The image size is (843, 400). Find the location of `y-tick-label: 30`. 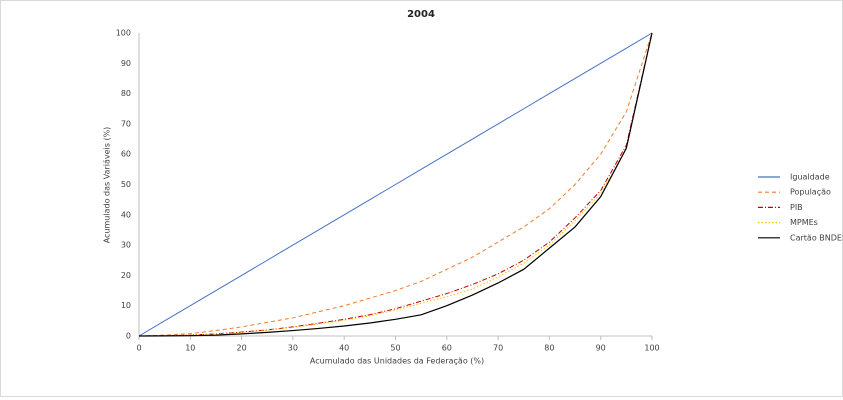

y-tick-label: 30 is located at coordinates (126, 245).